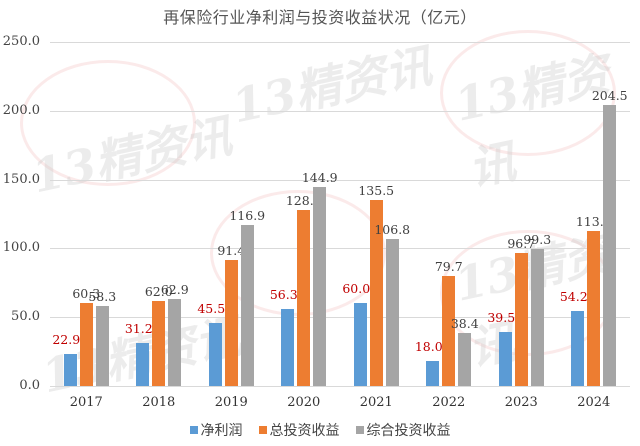 The width and height of the screenshot is (640, 446). What do you see at coordinates (303, 200) in the screenshot?
I see `data-label: 128.0` at bounding box center [303, 200].